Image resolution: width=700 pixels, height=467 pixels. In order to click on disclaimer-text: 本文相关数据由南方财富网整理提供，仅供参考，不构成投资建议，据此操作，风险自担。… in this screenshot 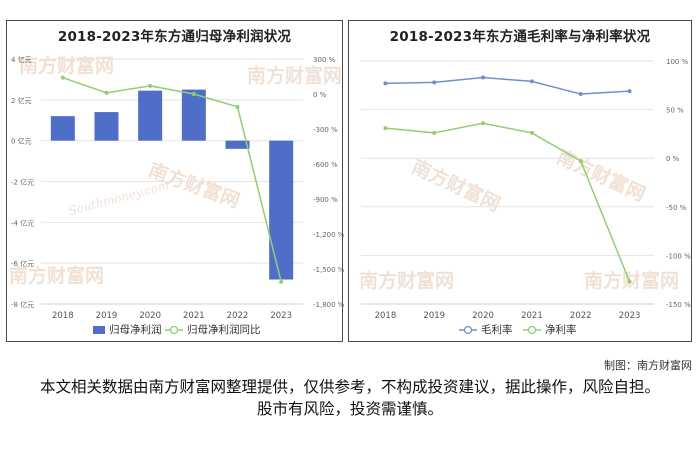, I will do `click(350, 398)`.